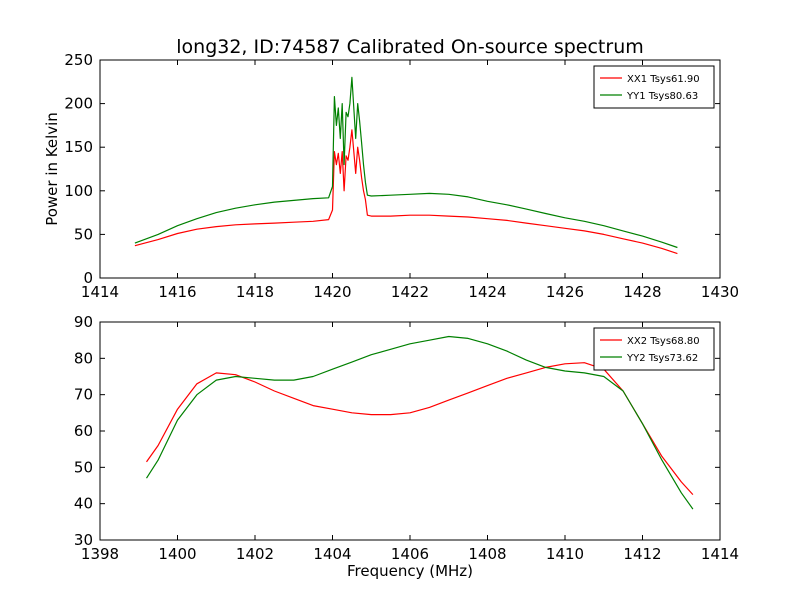  I want to click on y-tick-label: 250, so click(78, 60).